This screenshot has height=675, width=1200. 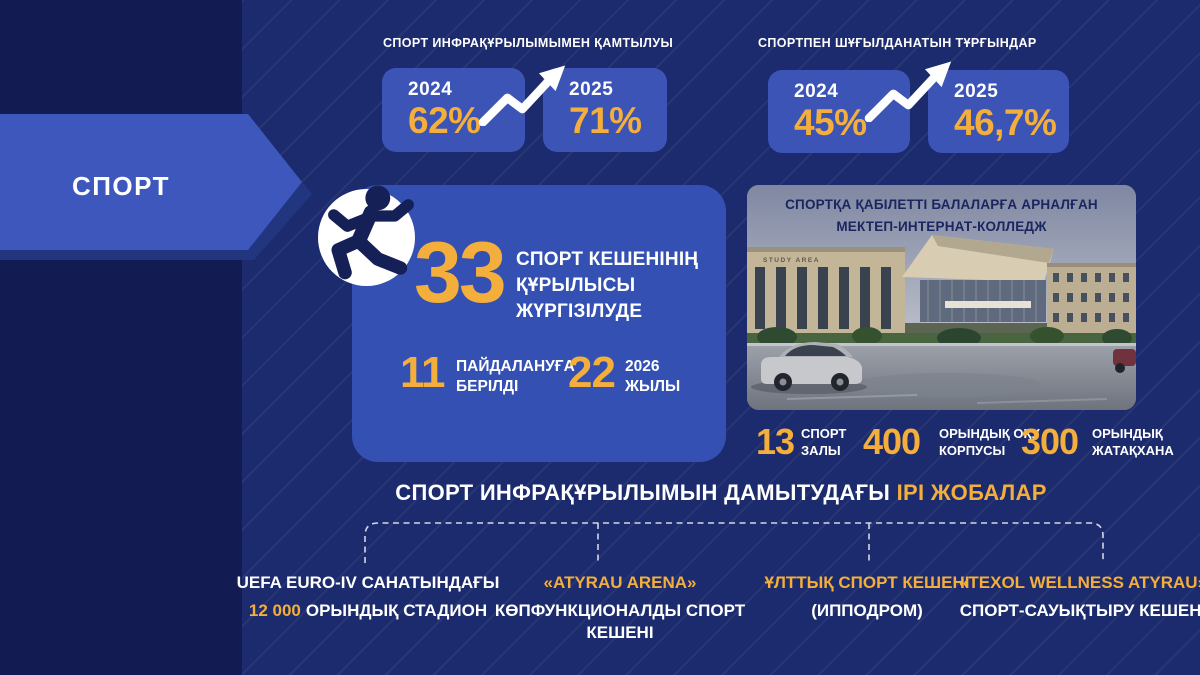 What do you see at coordinates (775, 441) in the screenshot?
I see `gyms-count: 13` at bounding box center [775, 441].